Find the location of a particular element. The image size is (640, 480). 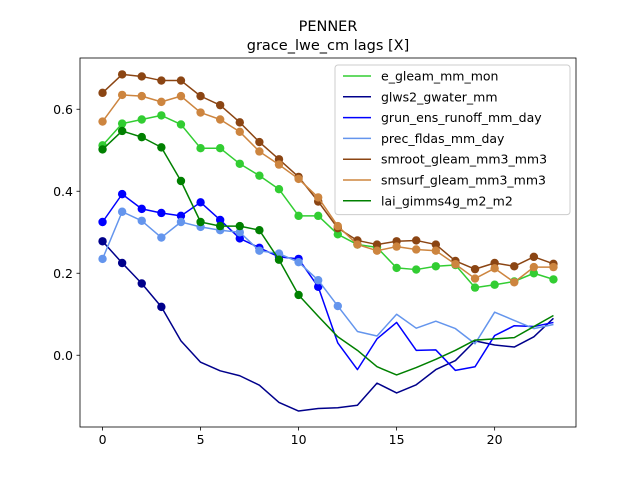

y-tick-label: 0.6 is located at coordinates (63, 109).